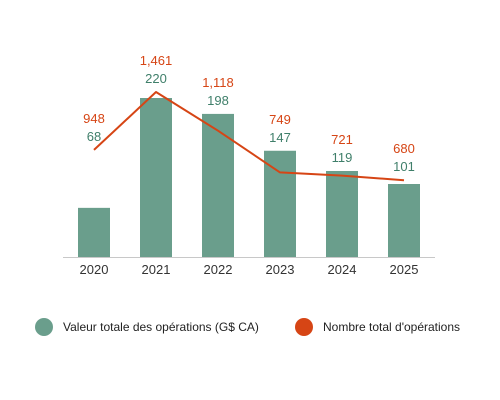 This screenshot has width=500, height=400. Describe the element at coordinates (280, 203) in the screenshot. I see `bar-2023` at that location.